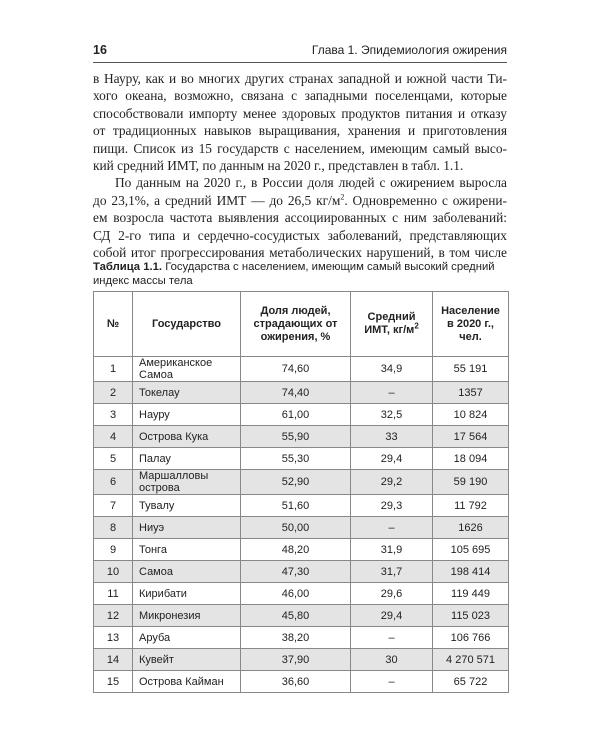 The width and height of the screenshot is (600, 750). Describe the element at coordinates (295, 369) in the screenshot. I see `table-cell: 74,60` at that location.